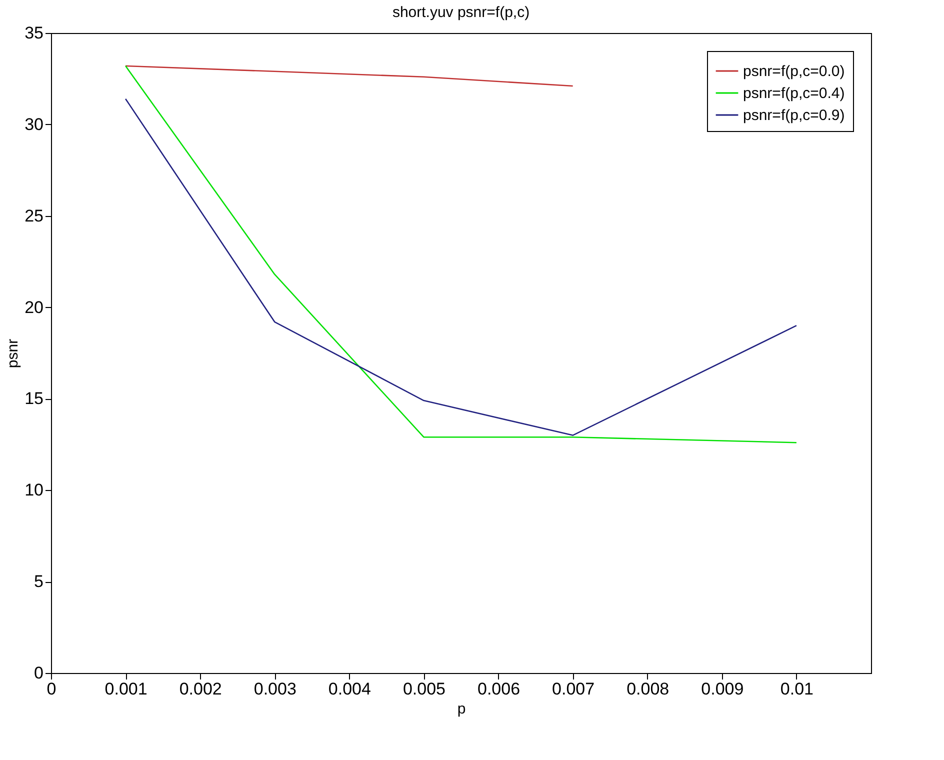  I want to click on y-tick-label: 30, so click(34, 124).